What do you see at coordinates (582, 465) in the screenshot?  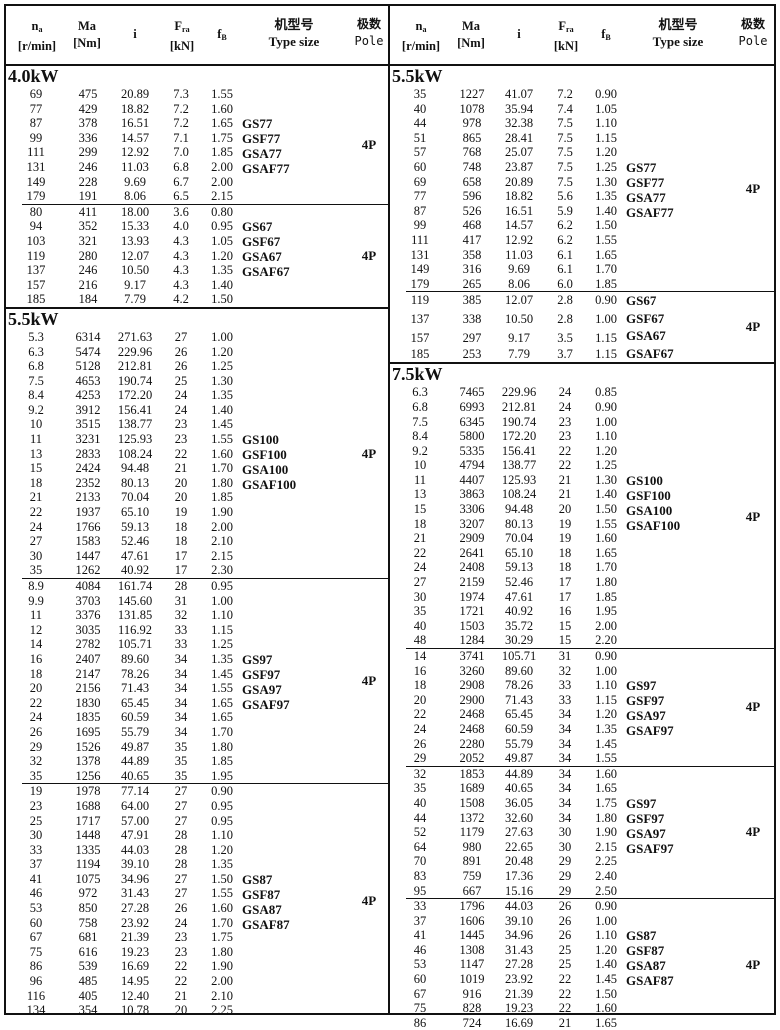 I see `table-row: 10 4794 138.77 22 1.25` at bounding box center [582, 465].